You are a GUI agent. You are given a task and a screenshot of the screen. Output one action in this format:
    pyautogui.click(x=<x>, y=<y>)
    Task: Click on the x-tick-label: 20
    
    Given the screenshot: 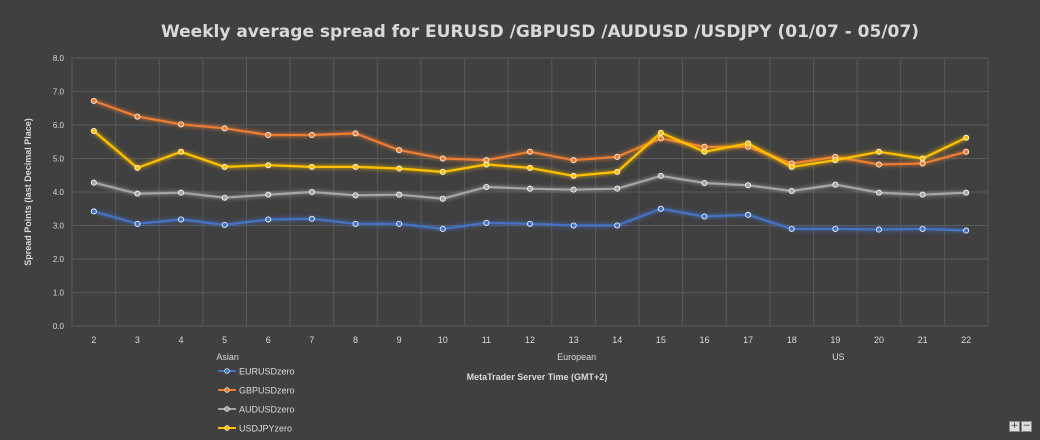 What is the action you would take?
    pyautogui.click(x=879, y=340)
    